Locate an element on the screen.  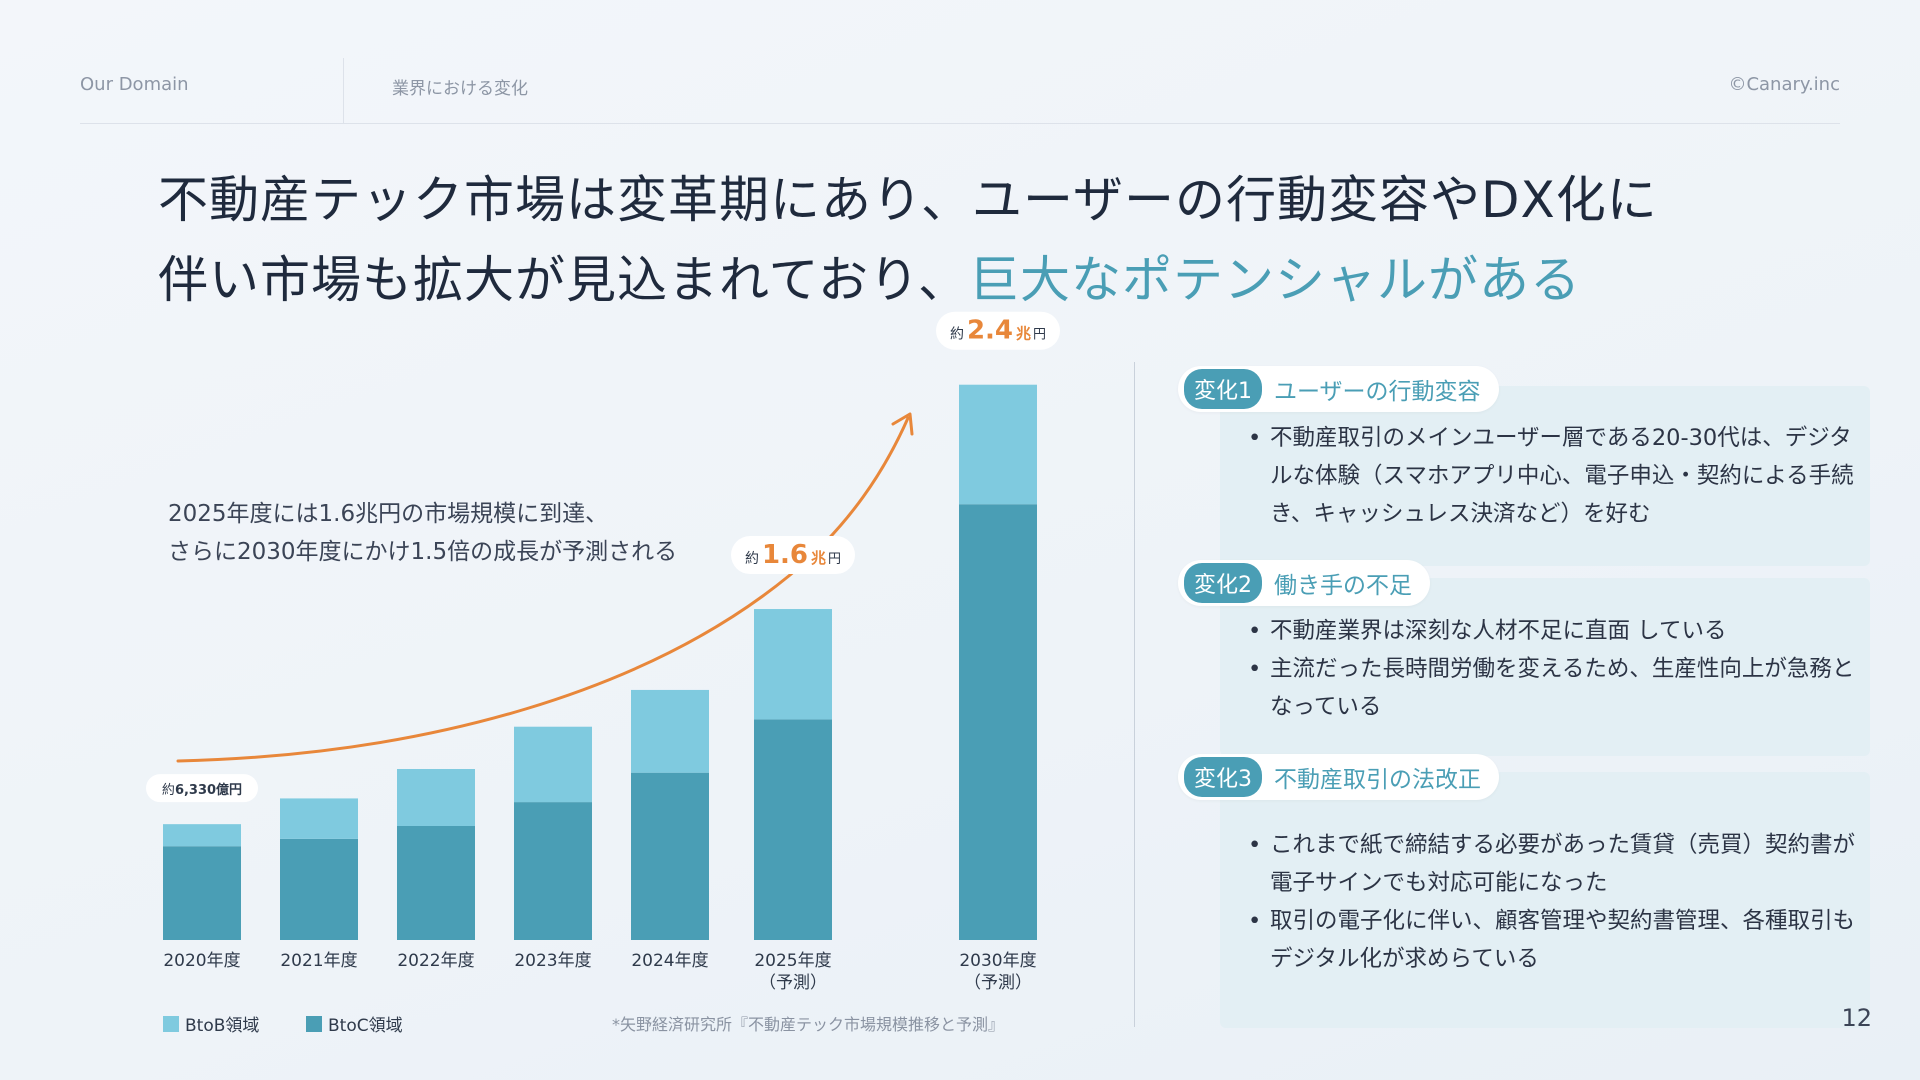
change-tag-1: 変化1 is located at coordinates (1223, 389).